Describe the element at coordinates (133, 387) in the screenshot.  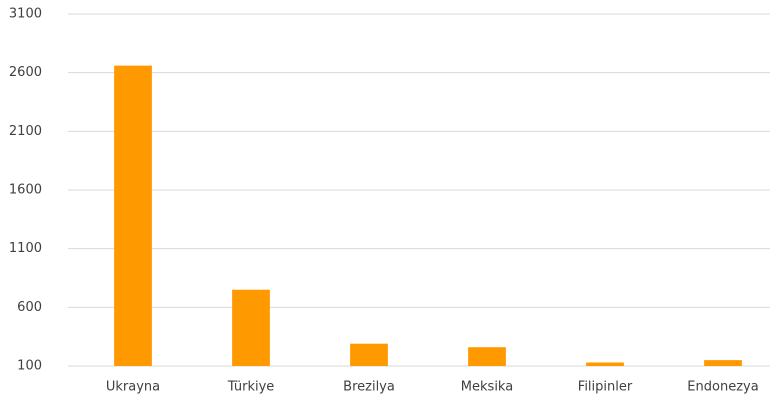
I see `x-tick-label: Ukrayna` at that location.